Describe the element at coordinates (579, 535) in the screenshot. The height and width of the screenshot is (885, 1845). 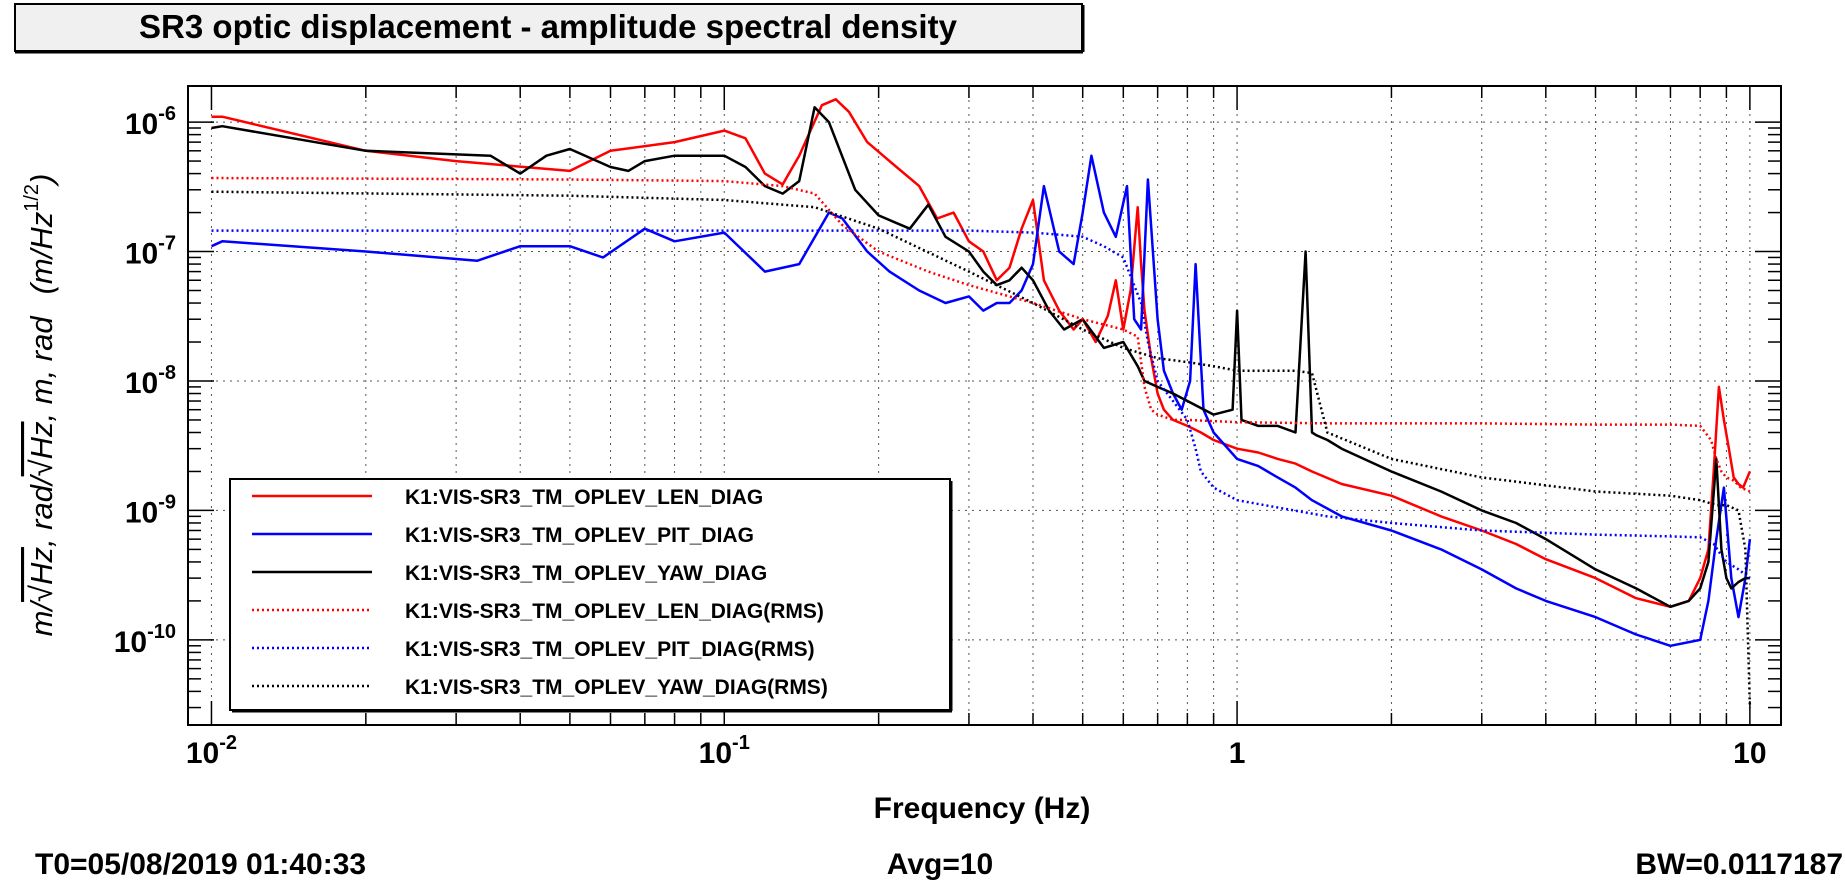
I see `legend-label-2: K1:VIS-SR3_TM_OPLEV_PIT_DIAG` at that location.